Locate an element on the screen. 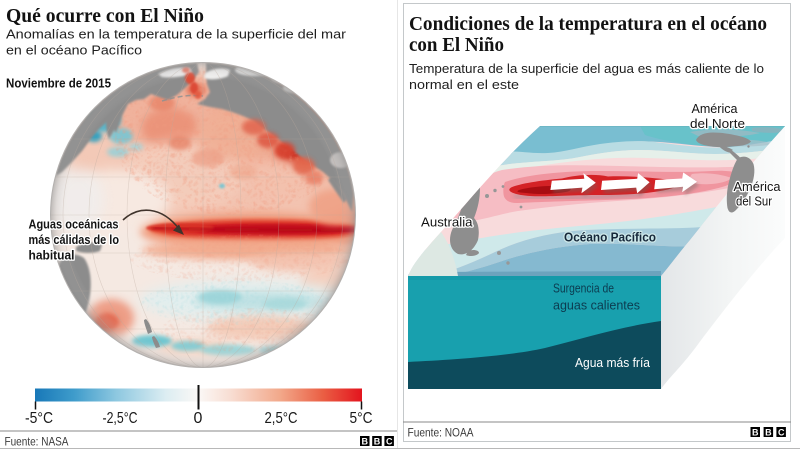 The width and height of the screenshot is (800, 450). svg-text: Surgencia de is located at coordinates (583, 288).